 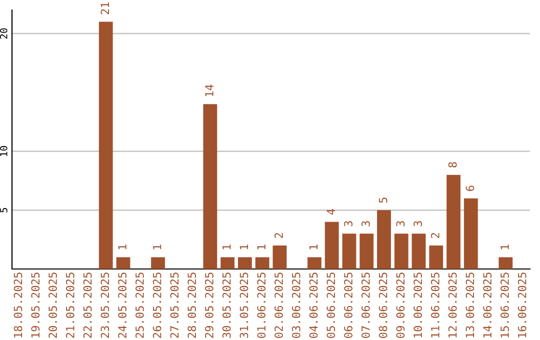 What do you see at coordinates (522, 305) in the screenshot?
I see `x-tick-label: 16.06.2025` at bounding box center [522, 305].